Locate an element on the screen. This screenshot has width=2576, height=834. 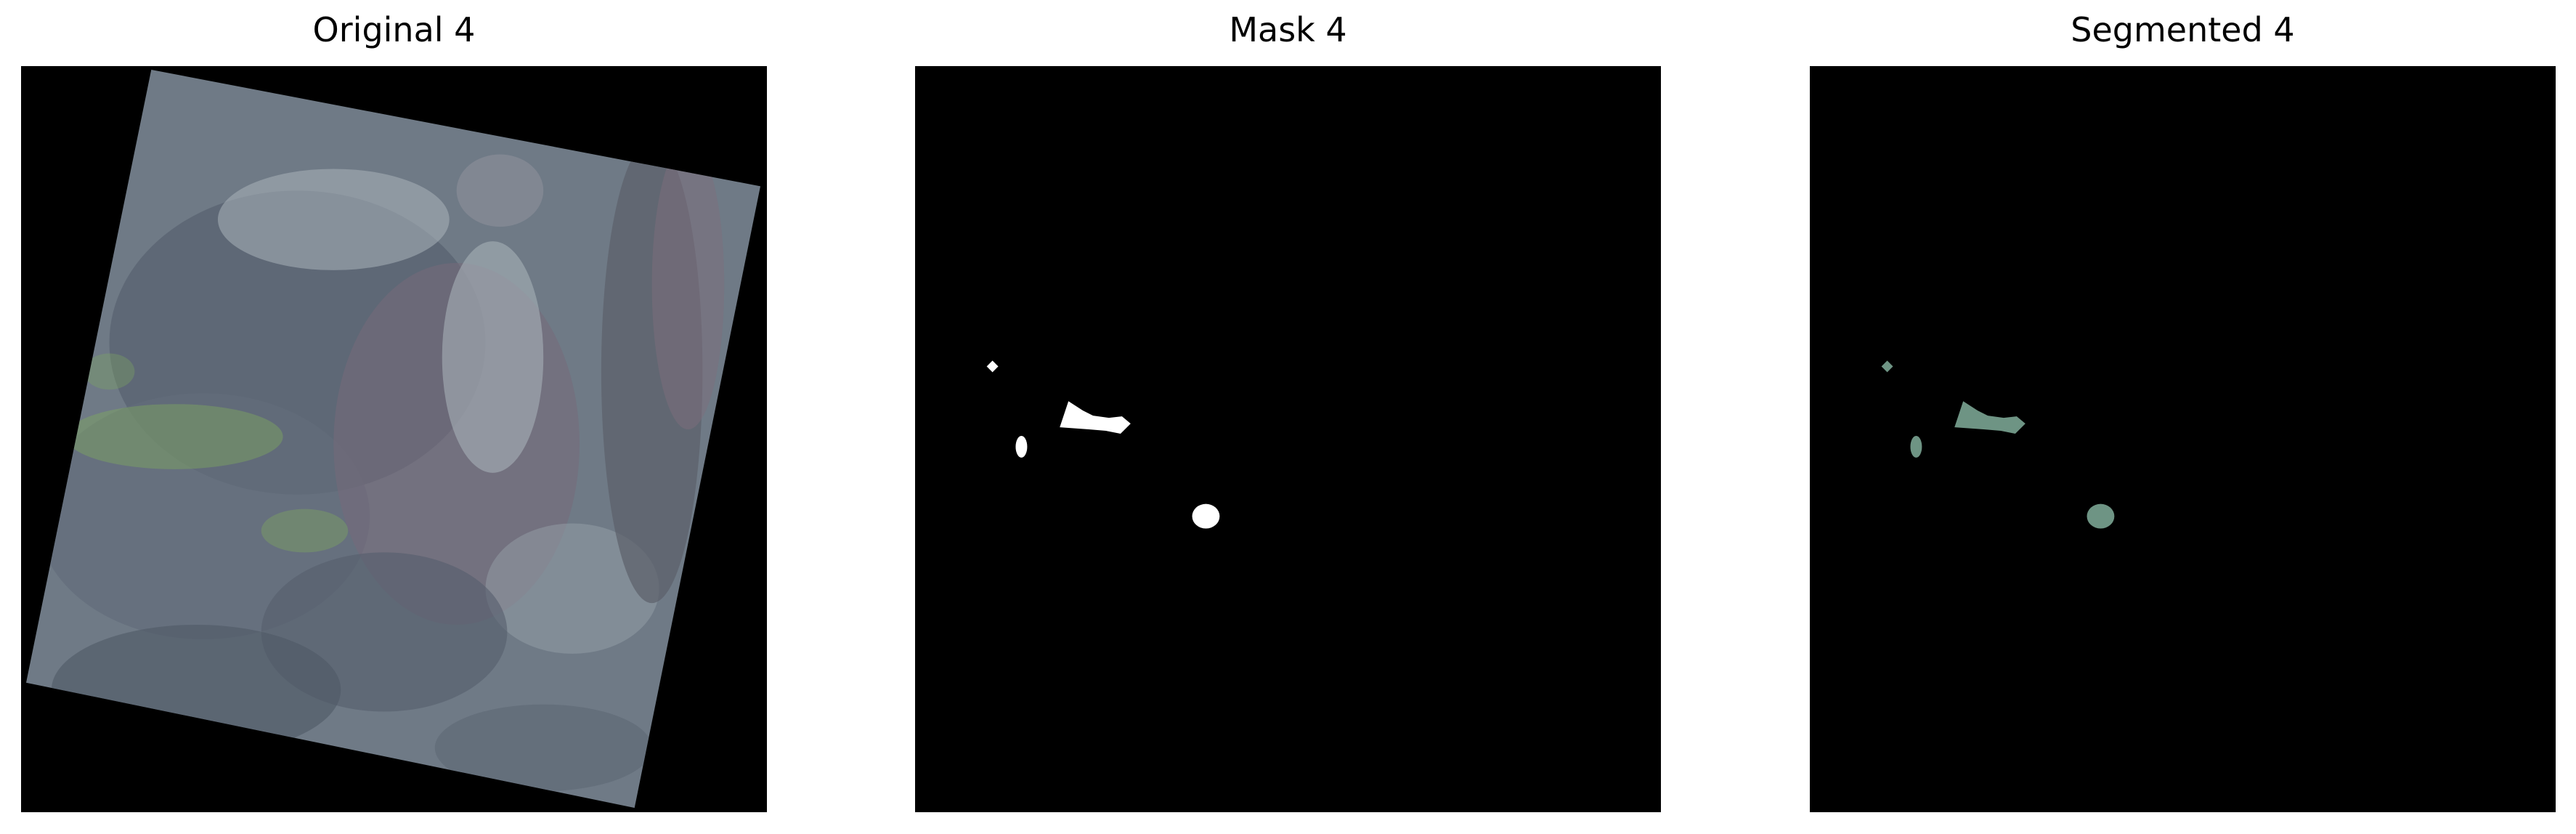
panel-title-original: Original 4 is located at coordinates (394, 30).